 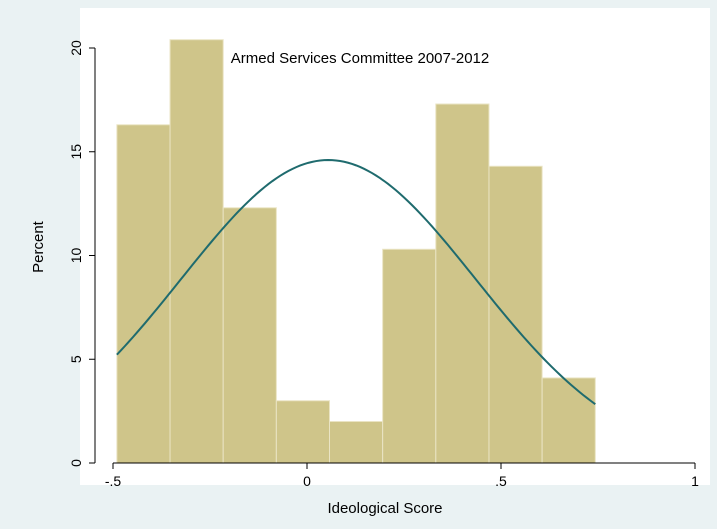 What do you see at coordinates (307, 481) in the screenshot?
I see `x-tick-label: 0` at bounding box center [307, 481].